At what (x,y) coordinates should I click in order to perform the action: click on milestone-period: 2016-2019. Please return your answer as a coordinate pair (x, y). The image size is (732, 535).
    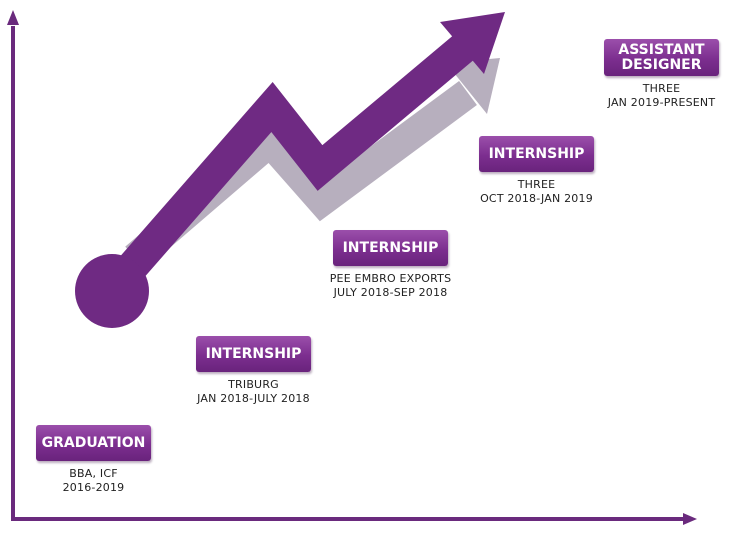
    Looking at the image, I should click on (93, 487).